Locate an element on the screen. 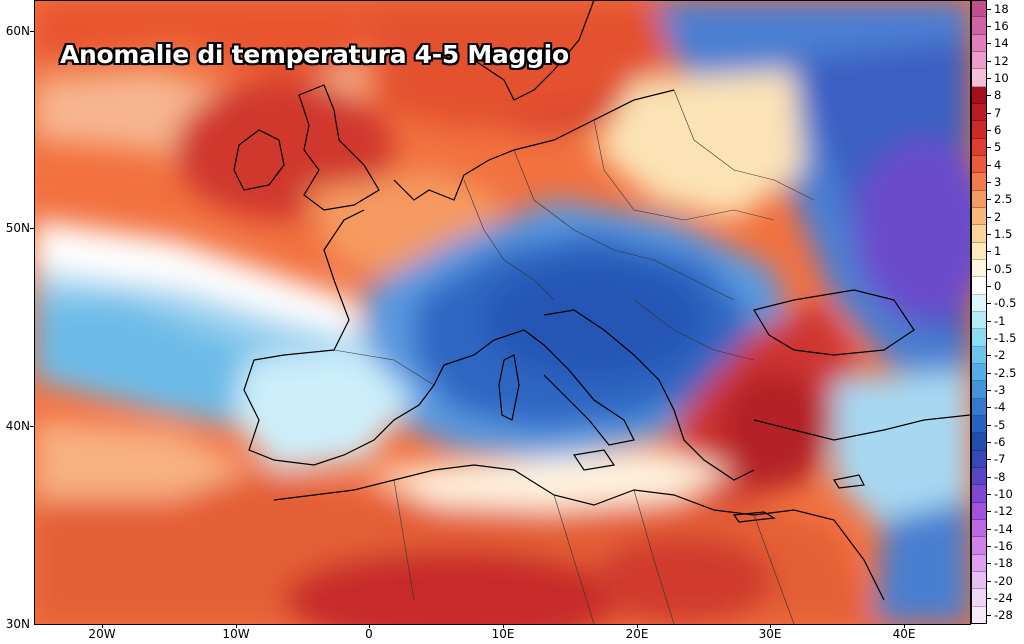 This screenshot has height=644, width=1024. colorbar-label: 6 is located at coordinates (998, 130).